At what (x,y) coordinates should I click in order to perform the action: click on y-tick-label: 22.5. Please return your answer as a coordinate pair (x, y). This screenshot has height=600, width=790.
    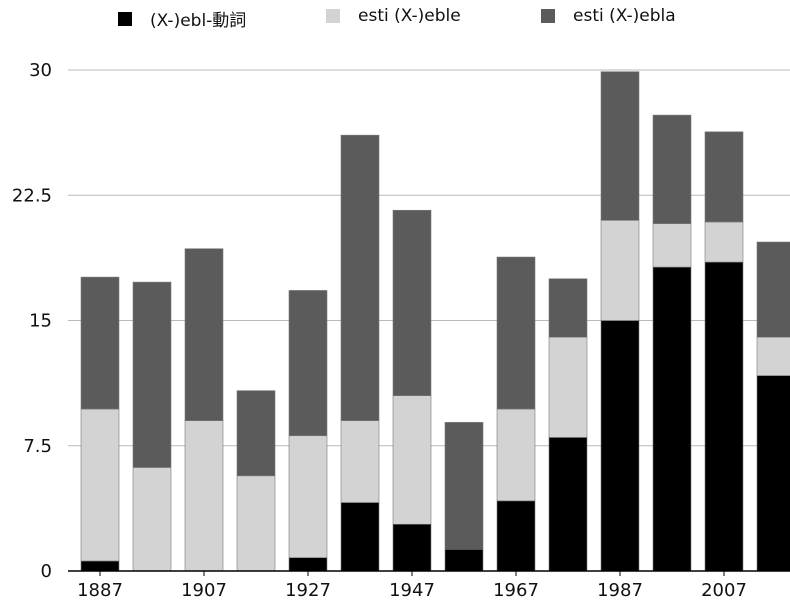
    Looking at the image, I should click on (32, 195).